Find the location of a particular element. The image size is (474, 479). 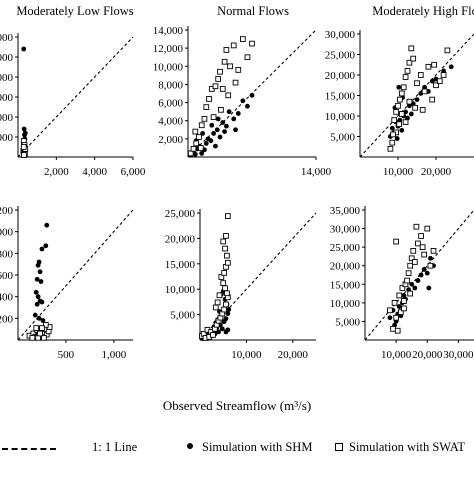

legend-shm-label: Simulation with SHM is located at coordinates (257, 447).